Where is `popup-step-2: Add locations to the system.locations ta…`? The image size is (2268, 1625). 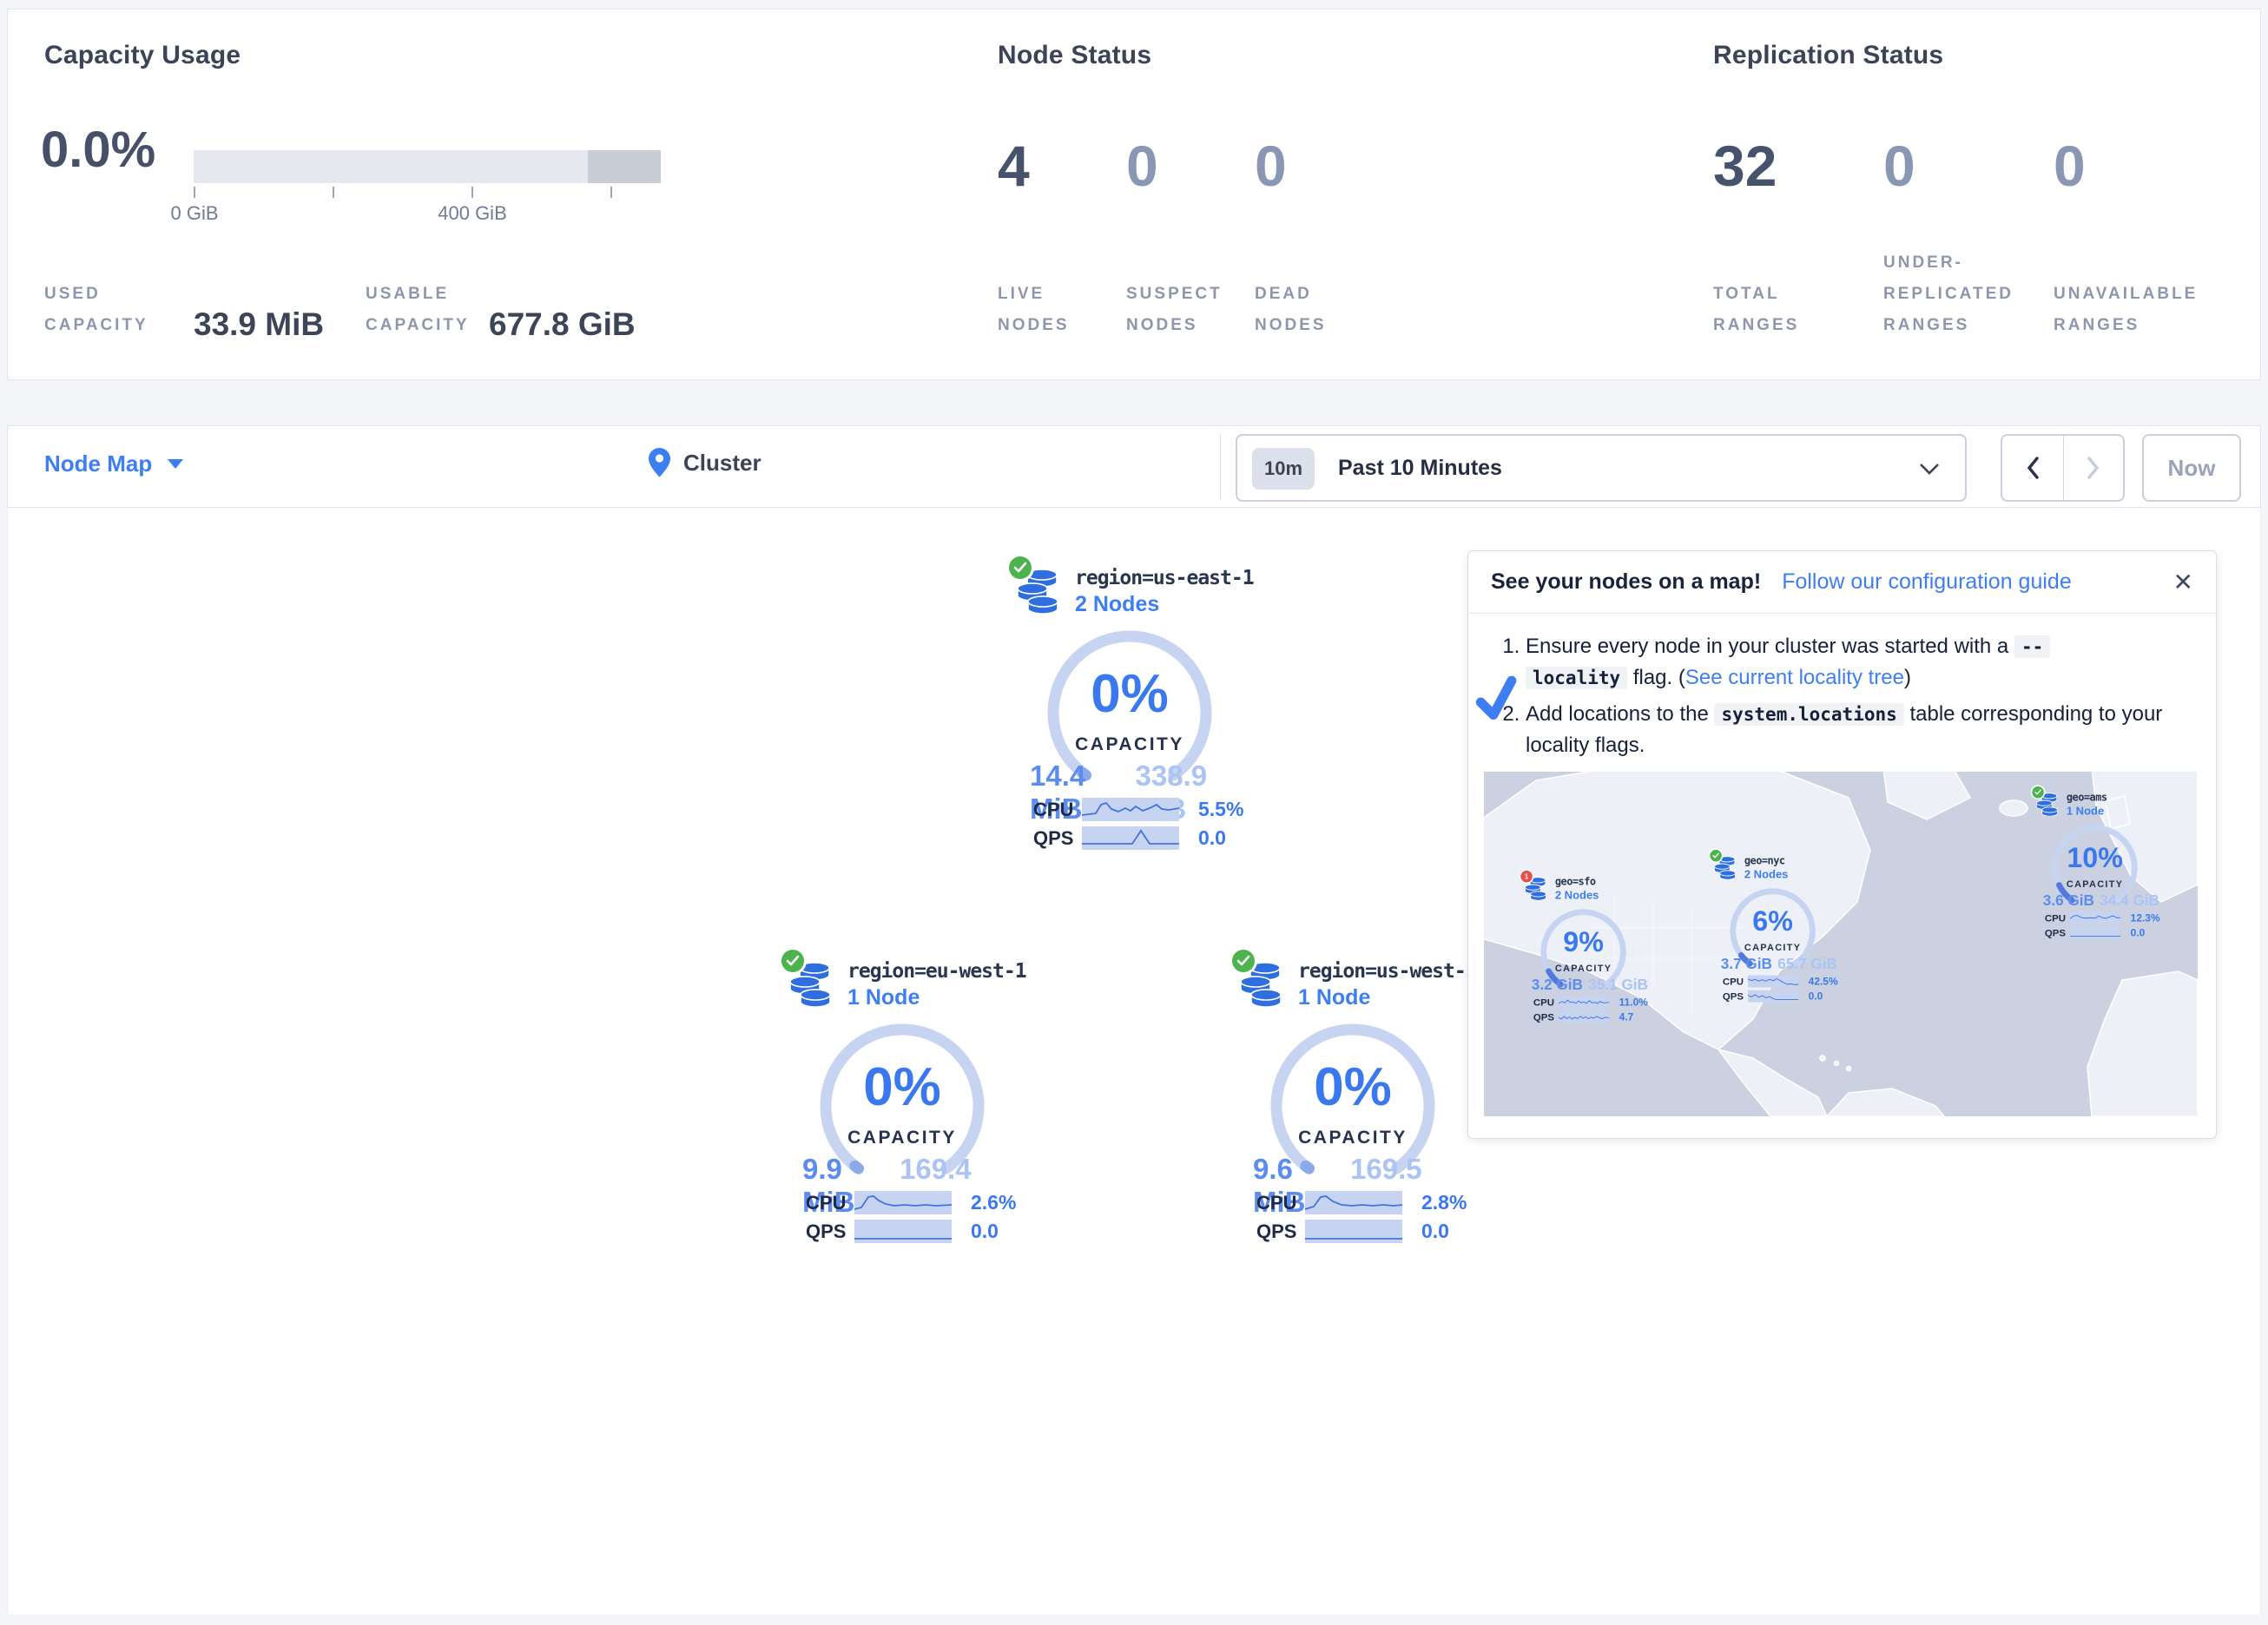
popup-step-2: Add locations to the system.locations ta… is located at coordinates (1859, 729).